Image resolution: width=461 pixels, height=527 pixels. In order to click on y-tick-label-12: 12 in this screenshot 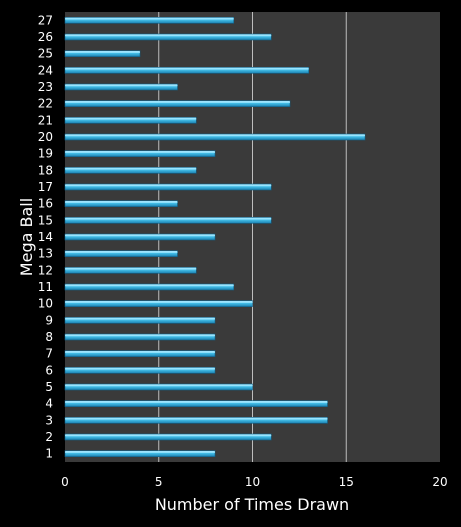, I will do `click(45, 270)`.